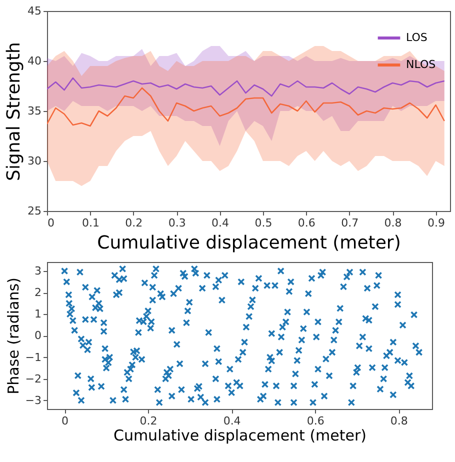 The image size is (455, 462). Describe the element at coordinates (436, 223) in the screenshot. I see `x-tick-label: 0.9` at that location.